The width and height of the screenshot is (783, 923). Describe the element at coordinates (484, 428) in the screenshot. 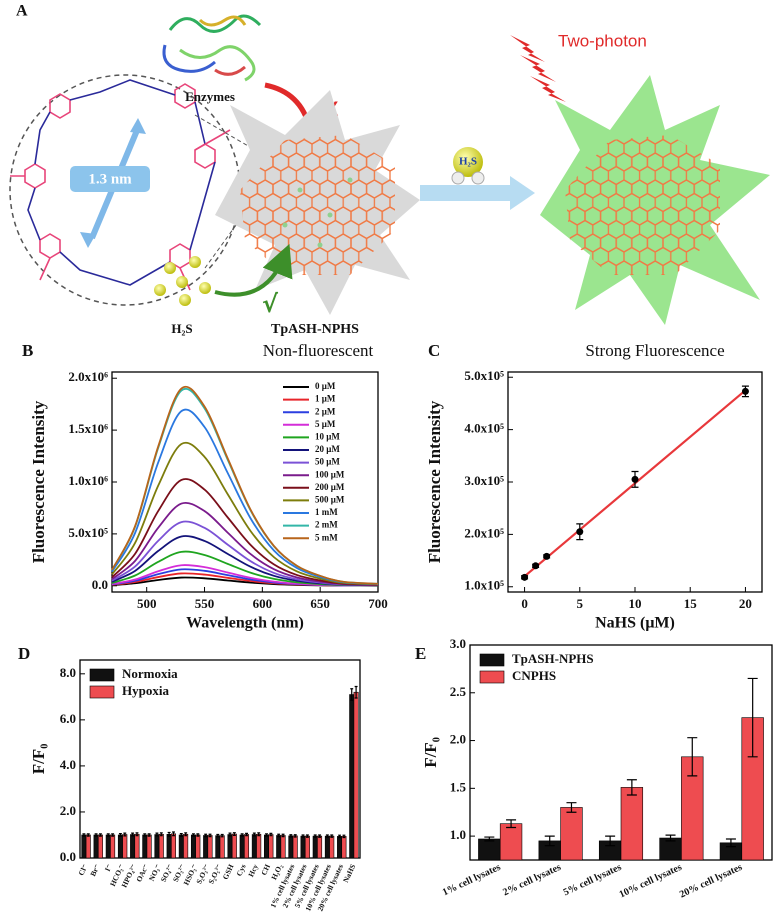

I see `y-tick-label: 4.0x10⁵` at that location.